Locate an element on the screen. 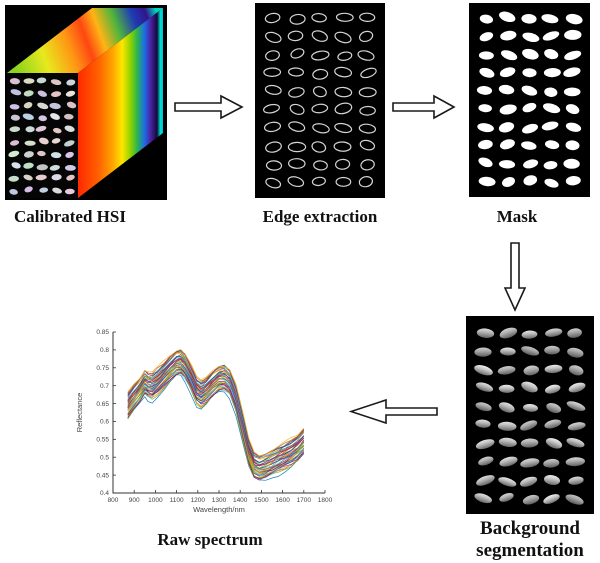 This screenshot has width=600, height=563. svg-text: 0.8 is located at coordinates (104, 350).